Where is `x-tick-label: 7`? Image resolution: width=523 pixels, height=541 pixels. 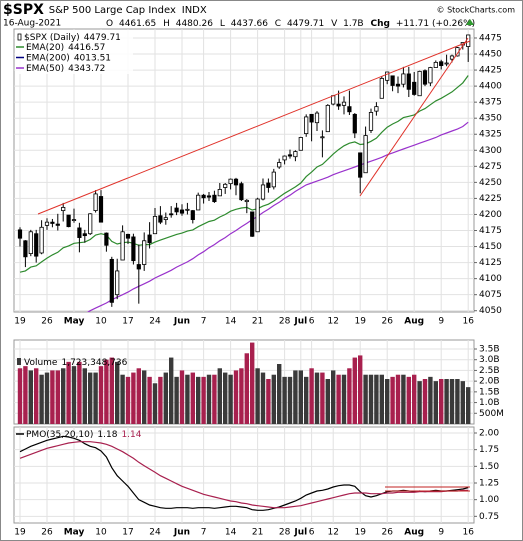 x-tick-label: 7 is located at coordinates (204, 322).